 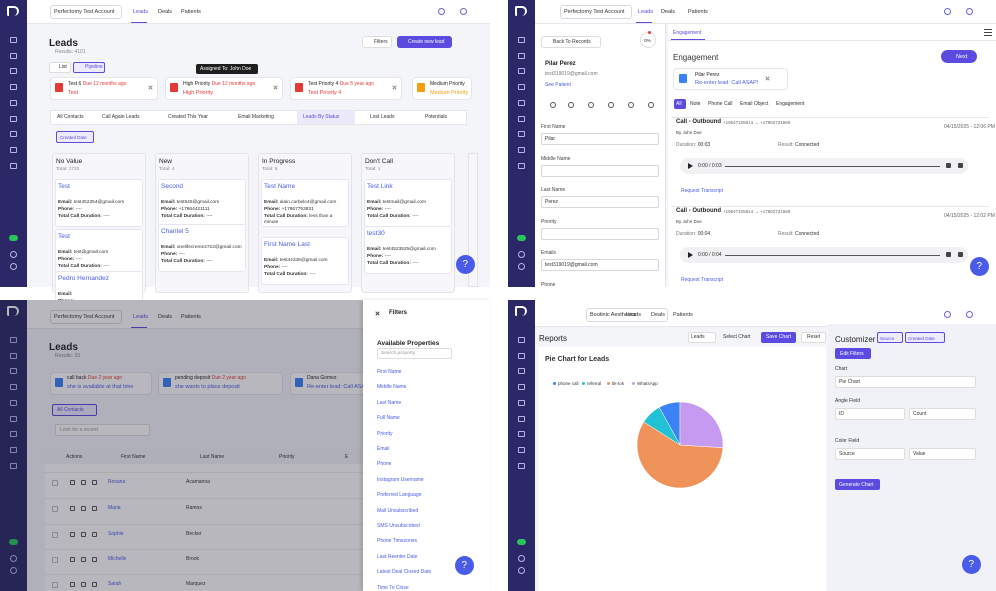 What do you see at coordinates (790, 103) in the screenshot?
I see `filter-tab: Engagement` at bounding box center [790, 103].